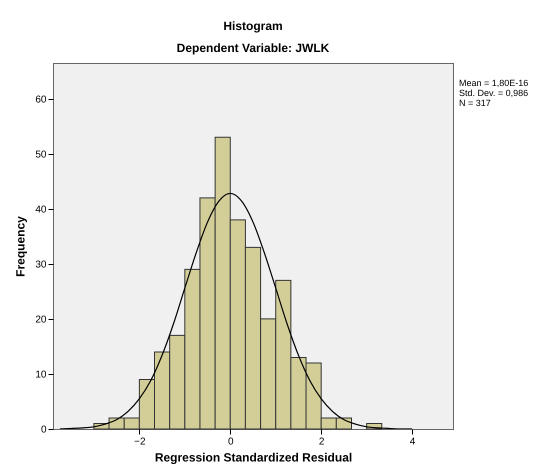  I want to click on y-tick-label: 40, so click(41, 210).